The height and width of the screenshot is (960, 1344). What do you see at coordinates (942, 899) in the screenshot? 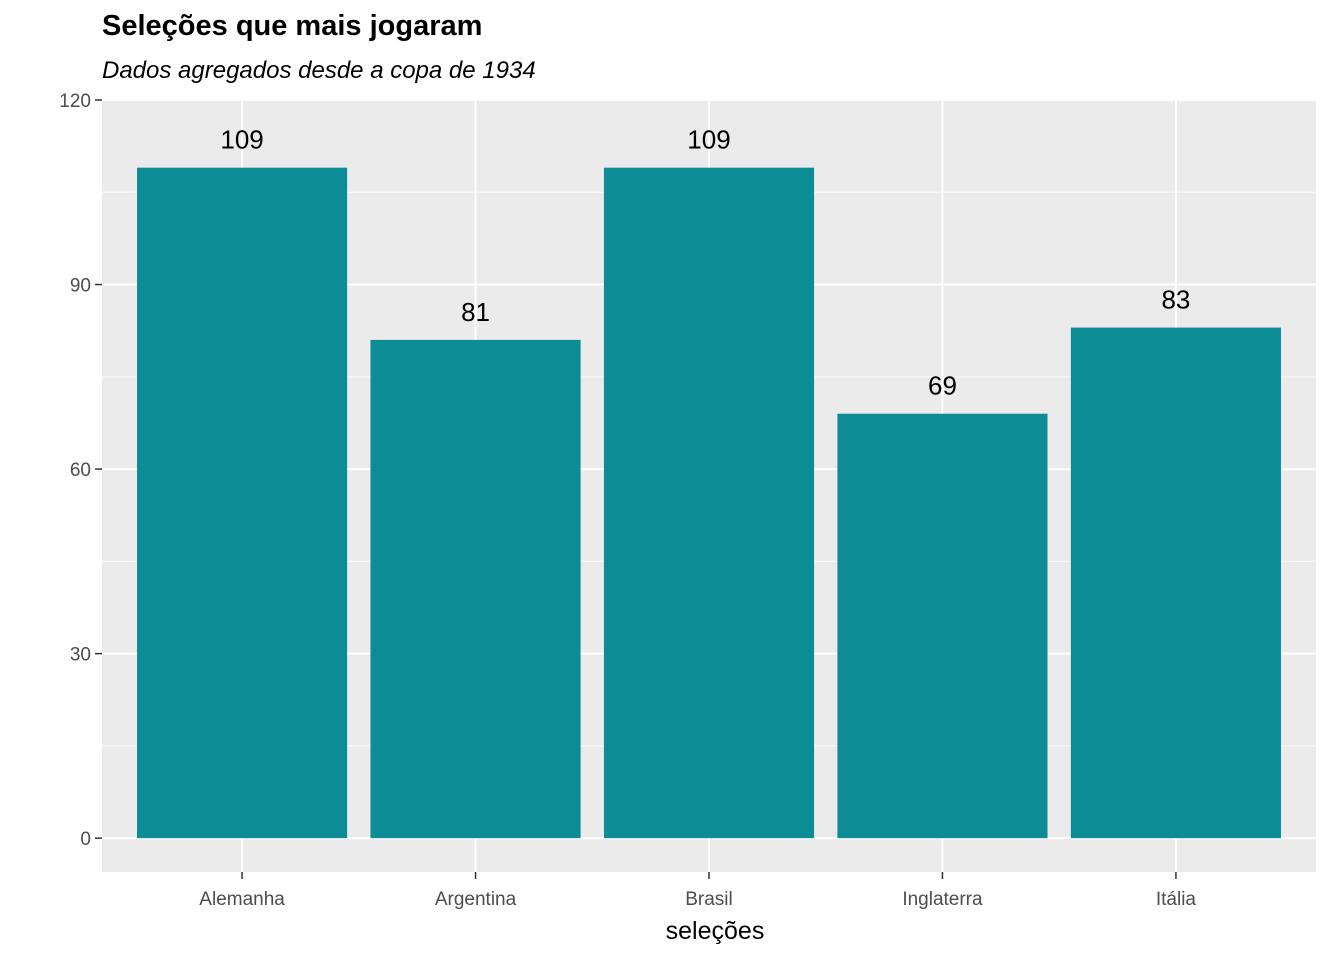
I see `x-tick-label: Inglaterra` at bounding box center [942, 899].